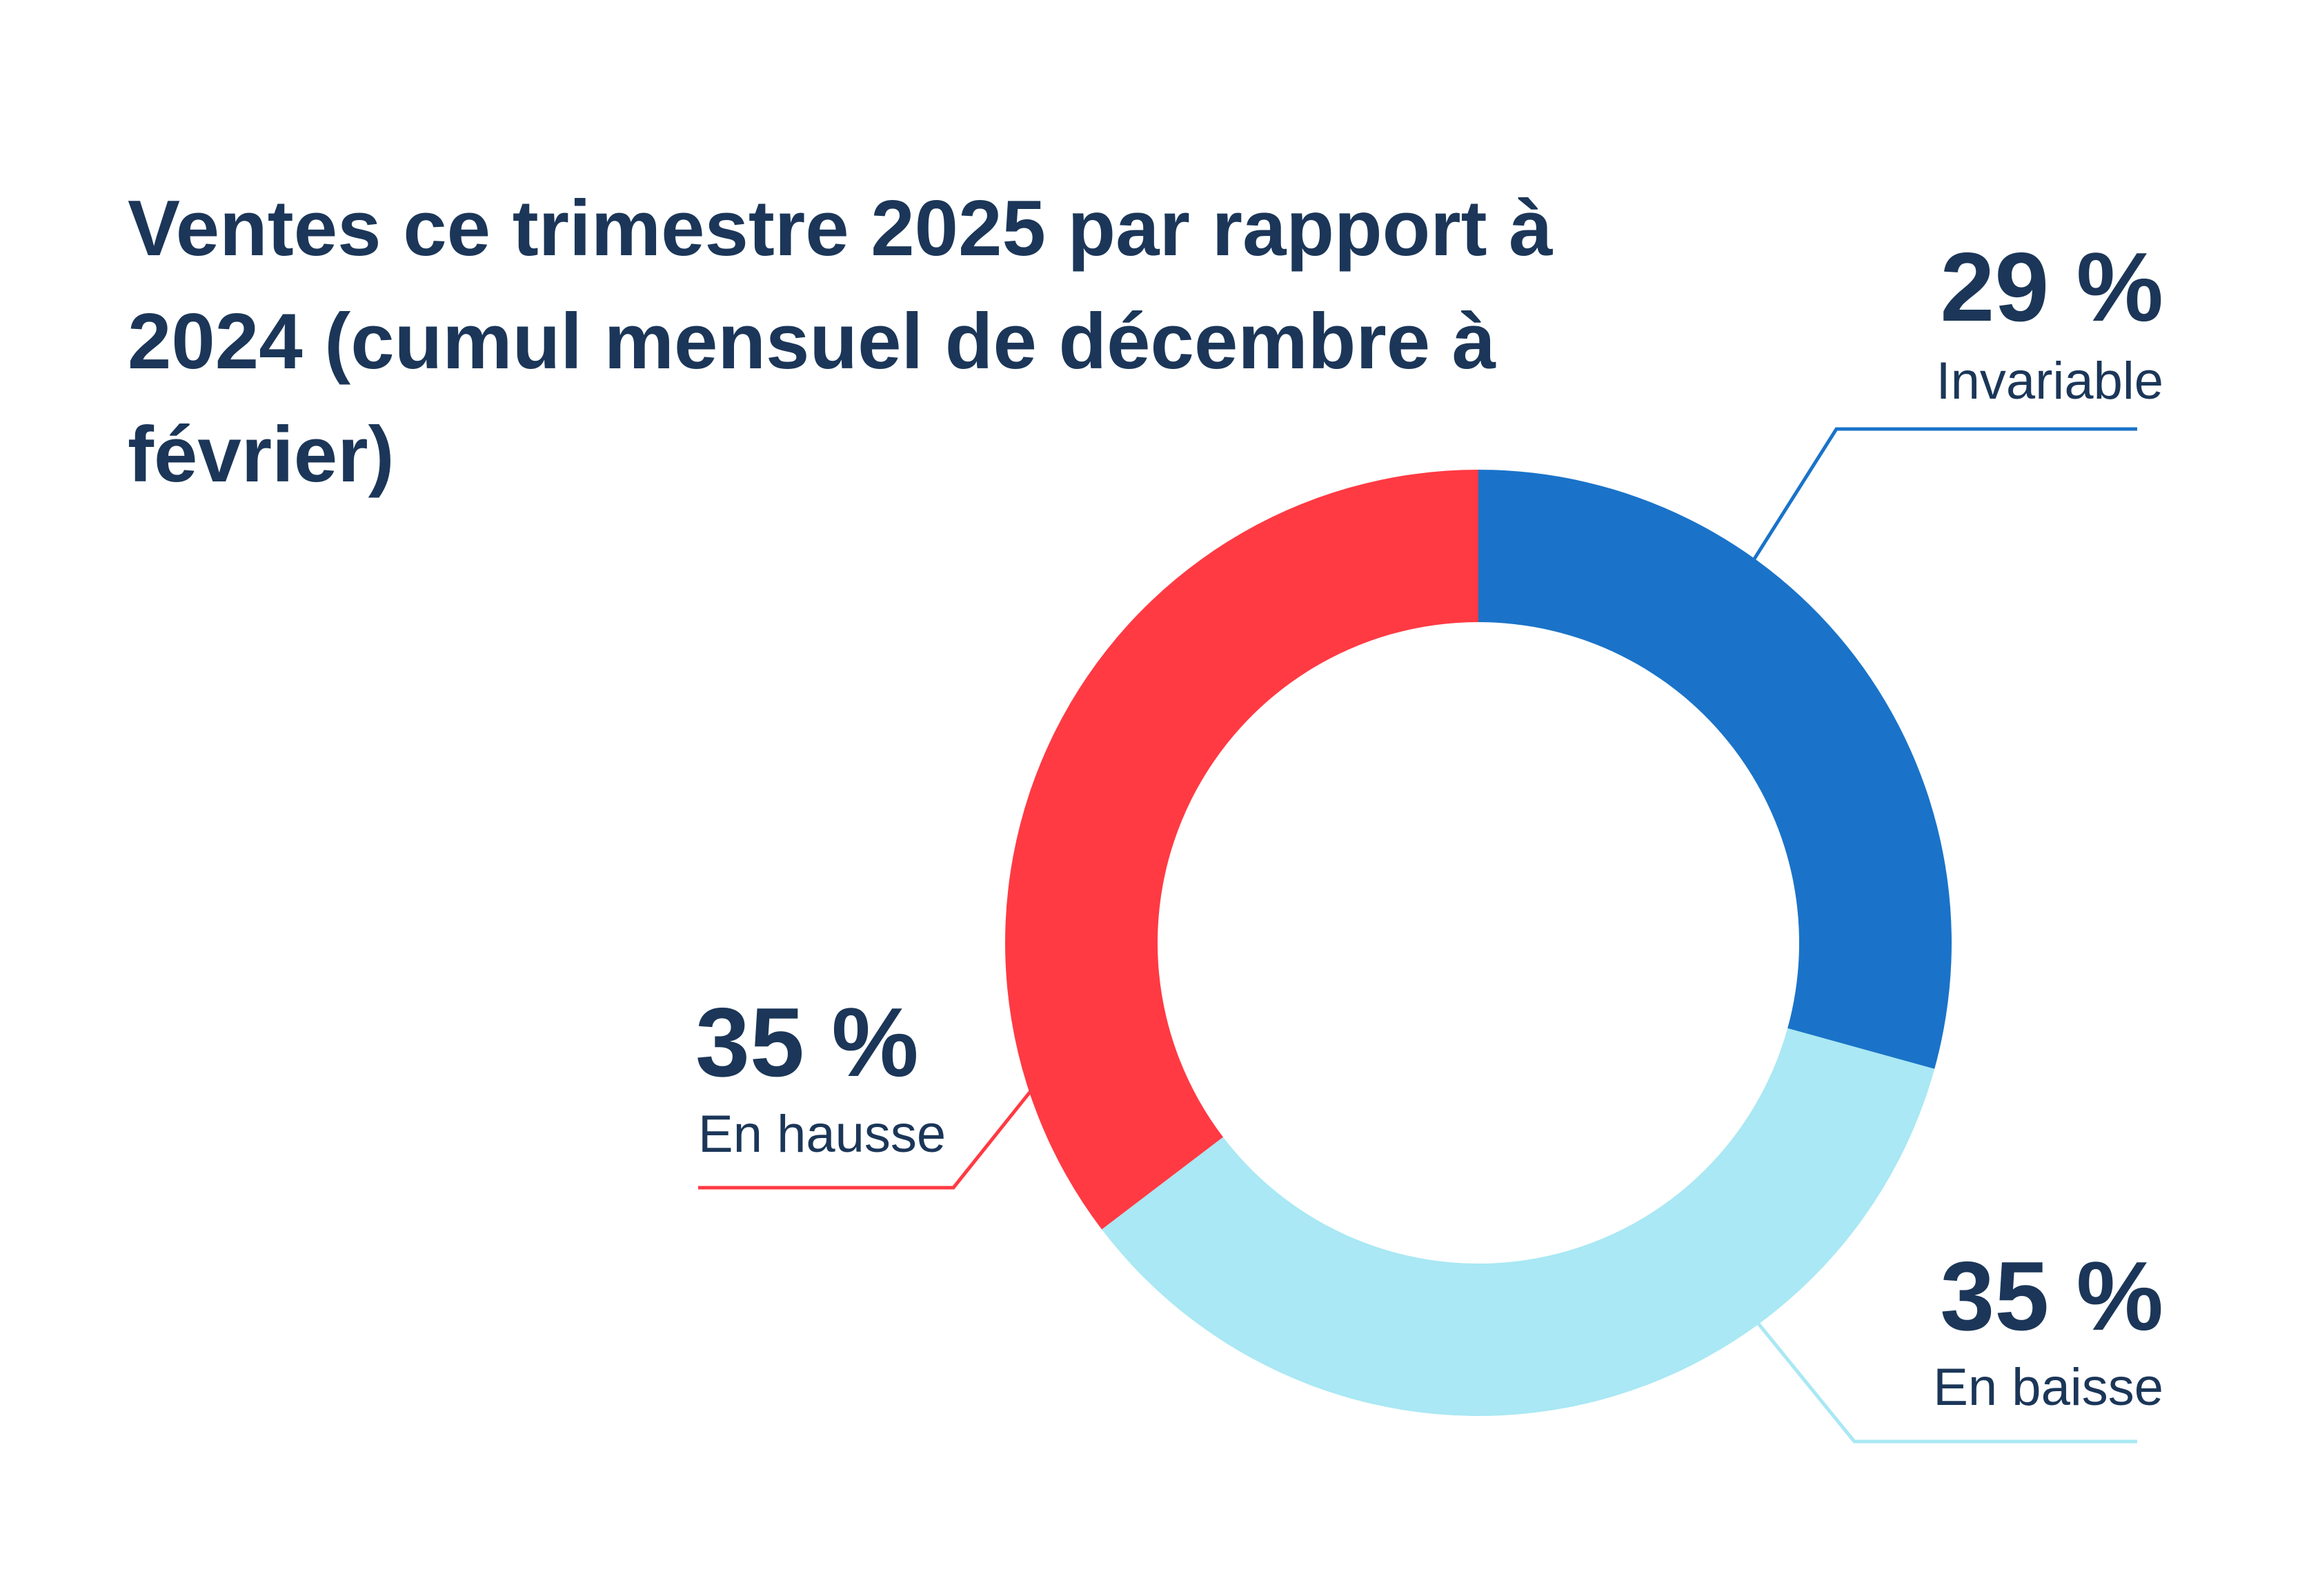 The height and width of the screenshot is (1596, 2300). Describe the element at coordinates (822, 1134) in the screenshot. I see `category-label-en-hausse: En hausse` at that location.